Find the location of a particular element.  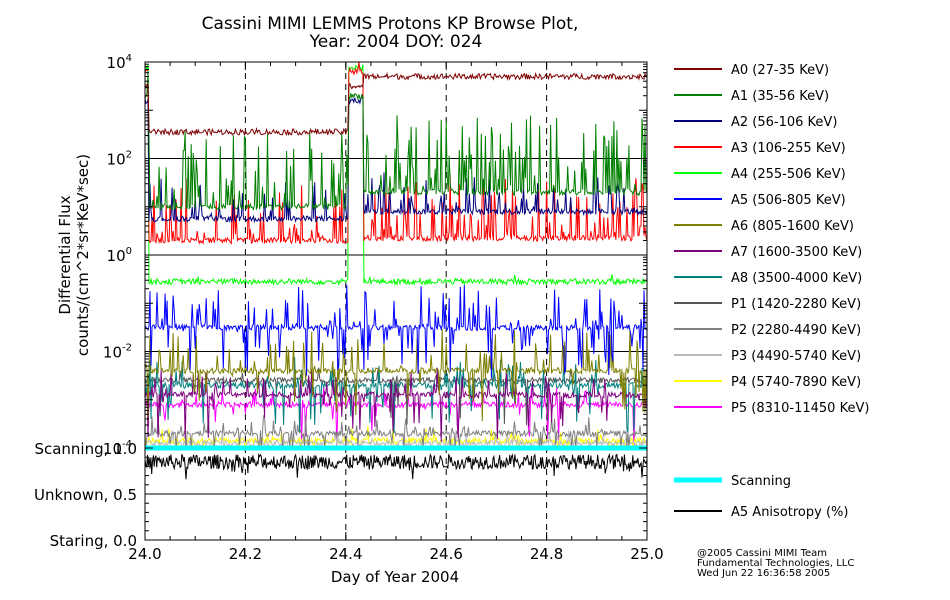

y-tick-exponent: 4 is located at coordinates (129, 58).